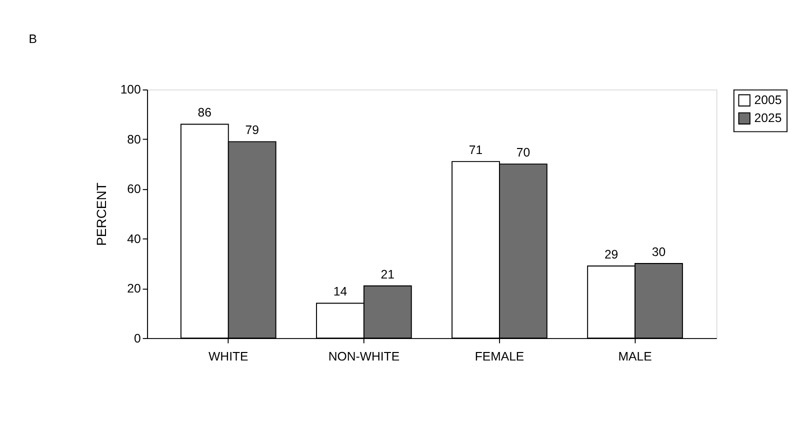 This screenshot has width=797, height=440. What do you see at coordinates (102, 214) in the screenshot?
I see `y-axis-title: PERCENT` at bounding box center [102, 214].